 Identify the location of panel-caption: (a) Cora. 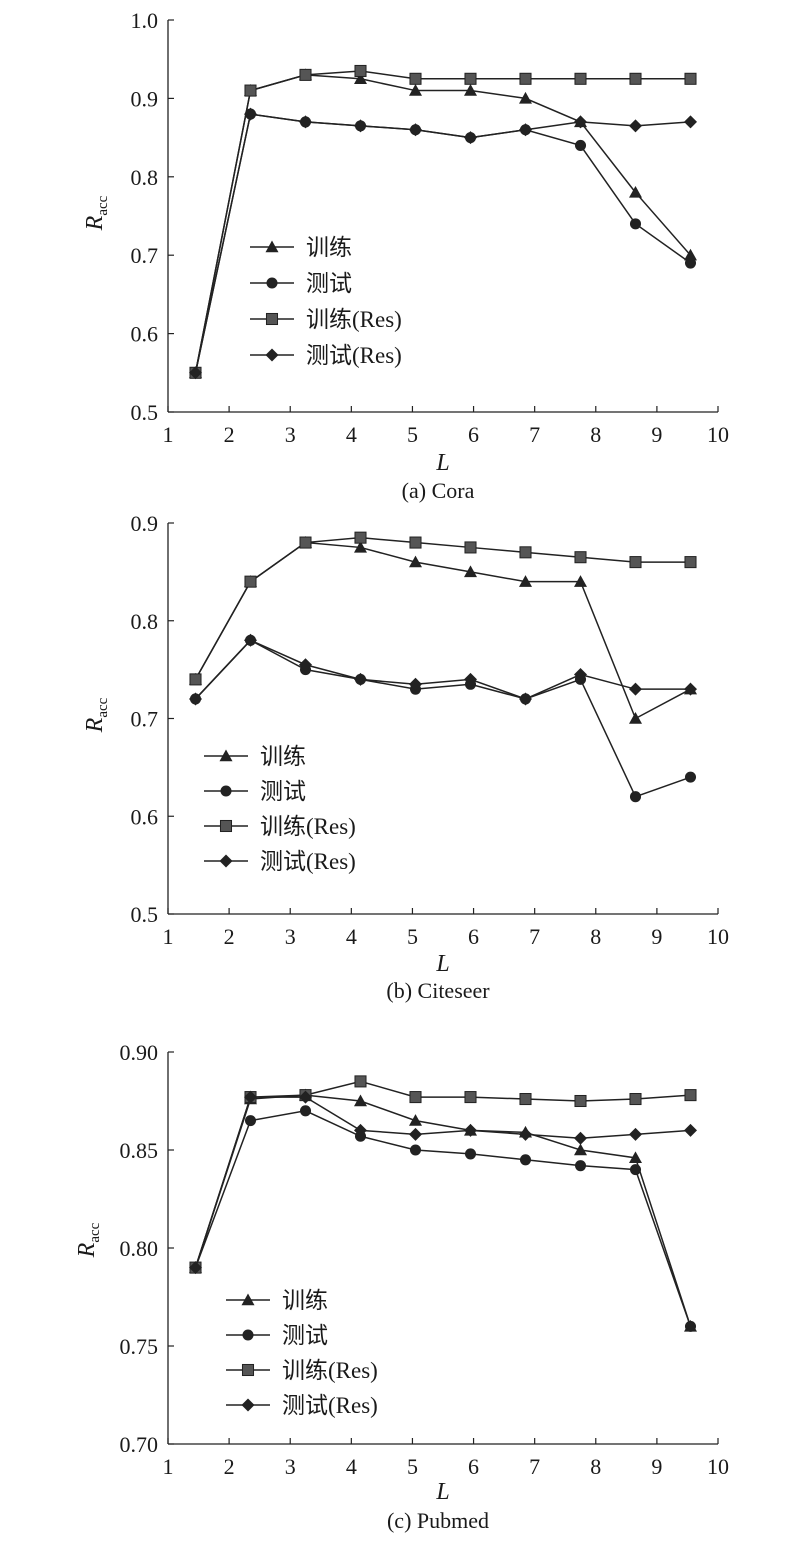
(438, 490).